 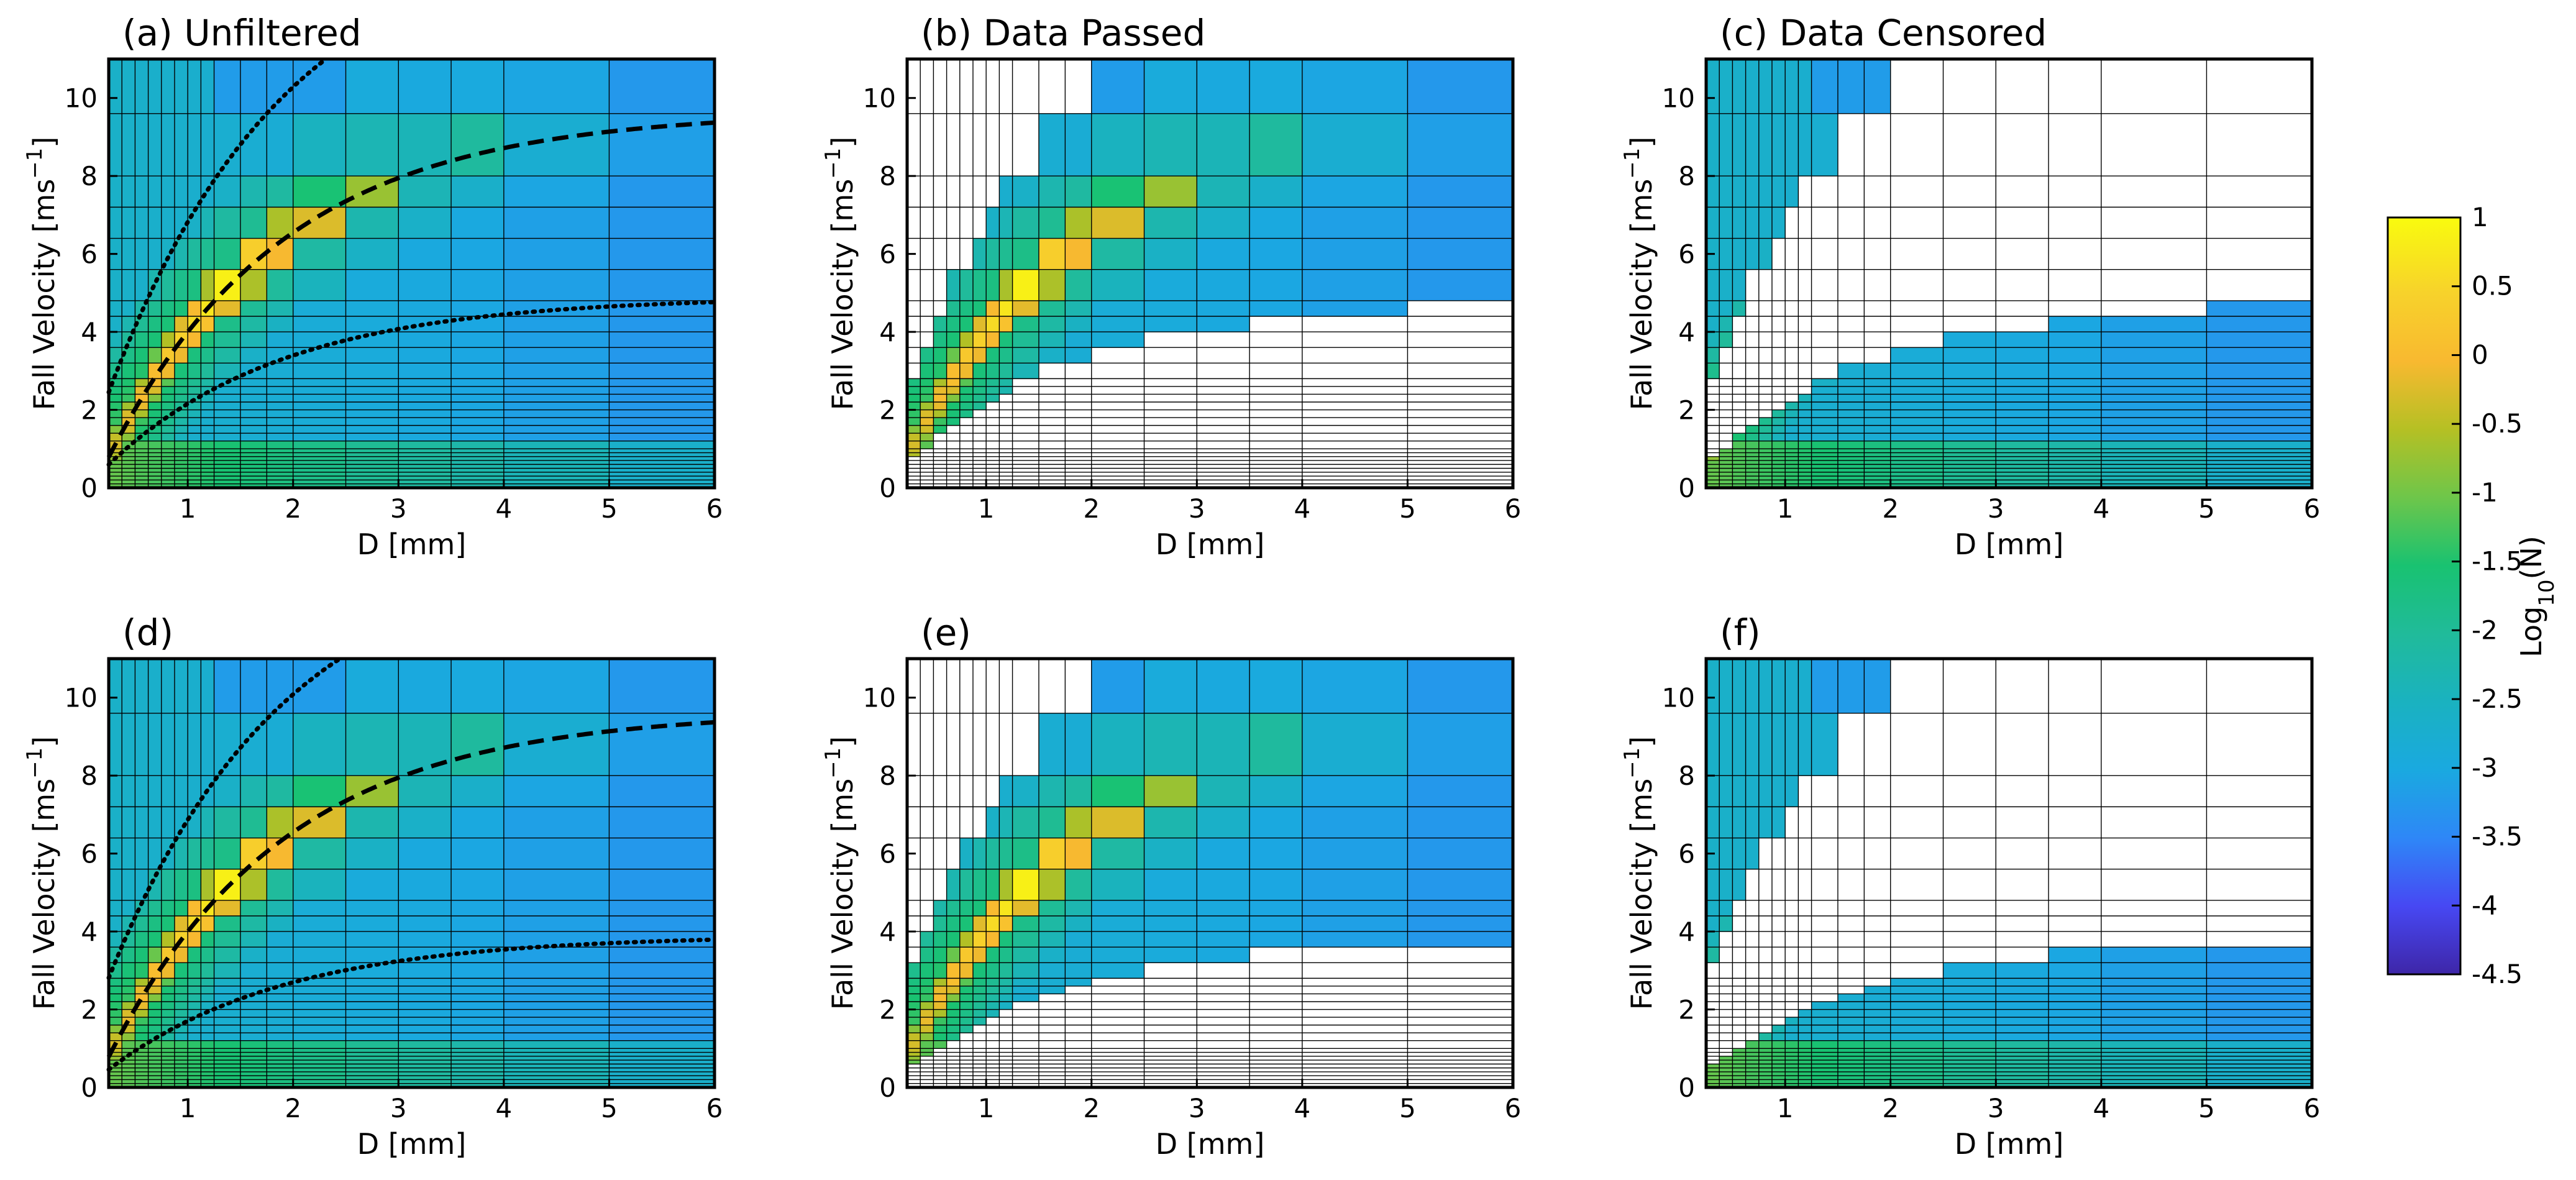 What do you see at coordinates (887, 1010) in the screenshot?
I see `y-tick-label: 2` at bounding box center [887, 1010].